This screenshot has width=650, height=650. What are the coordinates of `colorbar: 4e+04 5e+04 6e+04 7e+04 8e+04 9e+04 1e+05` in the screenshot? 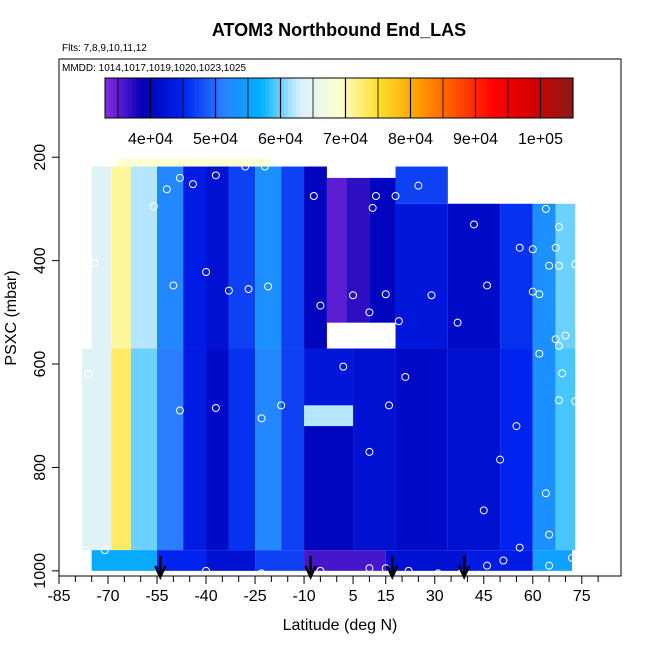 It's located at (339, 112).